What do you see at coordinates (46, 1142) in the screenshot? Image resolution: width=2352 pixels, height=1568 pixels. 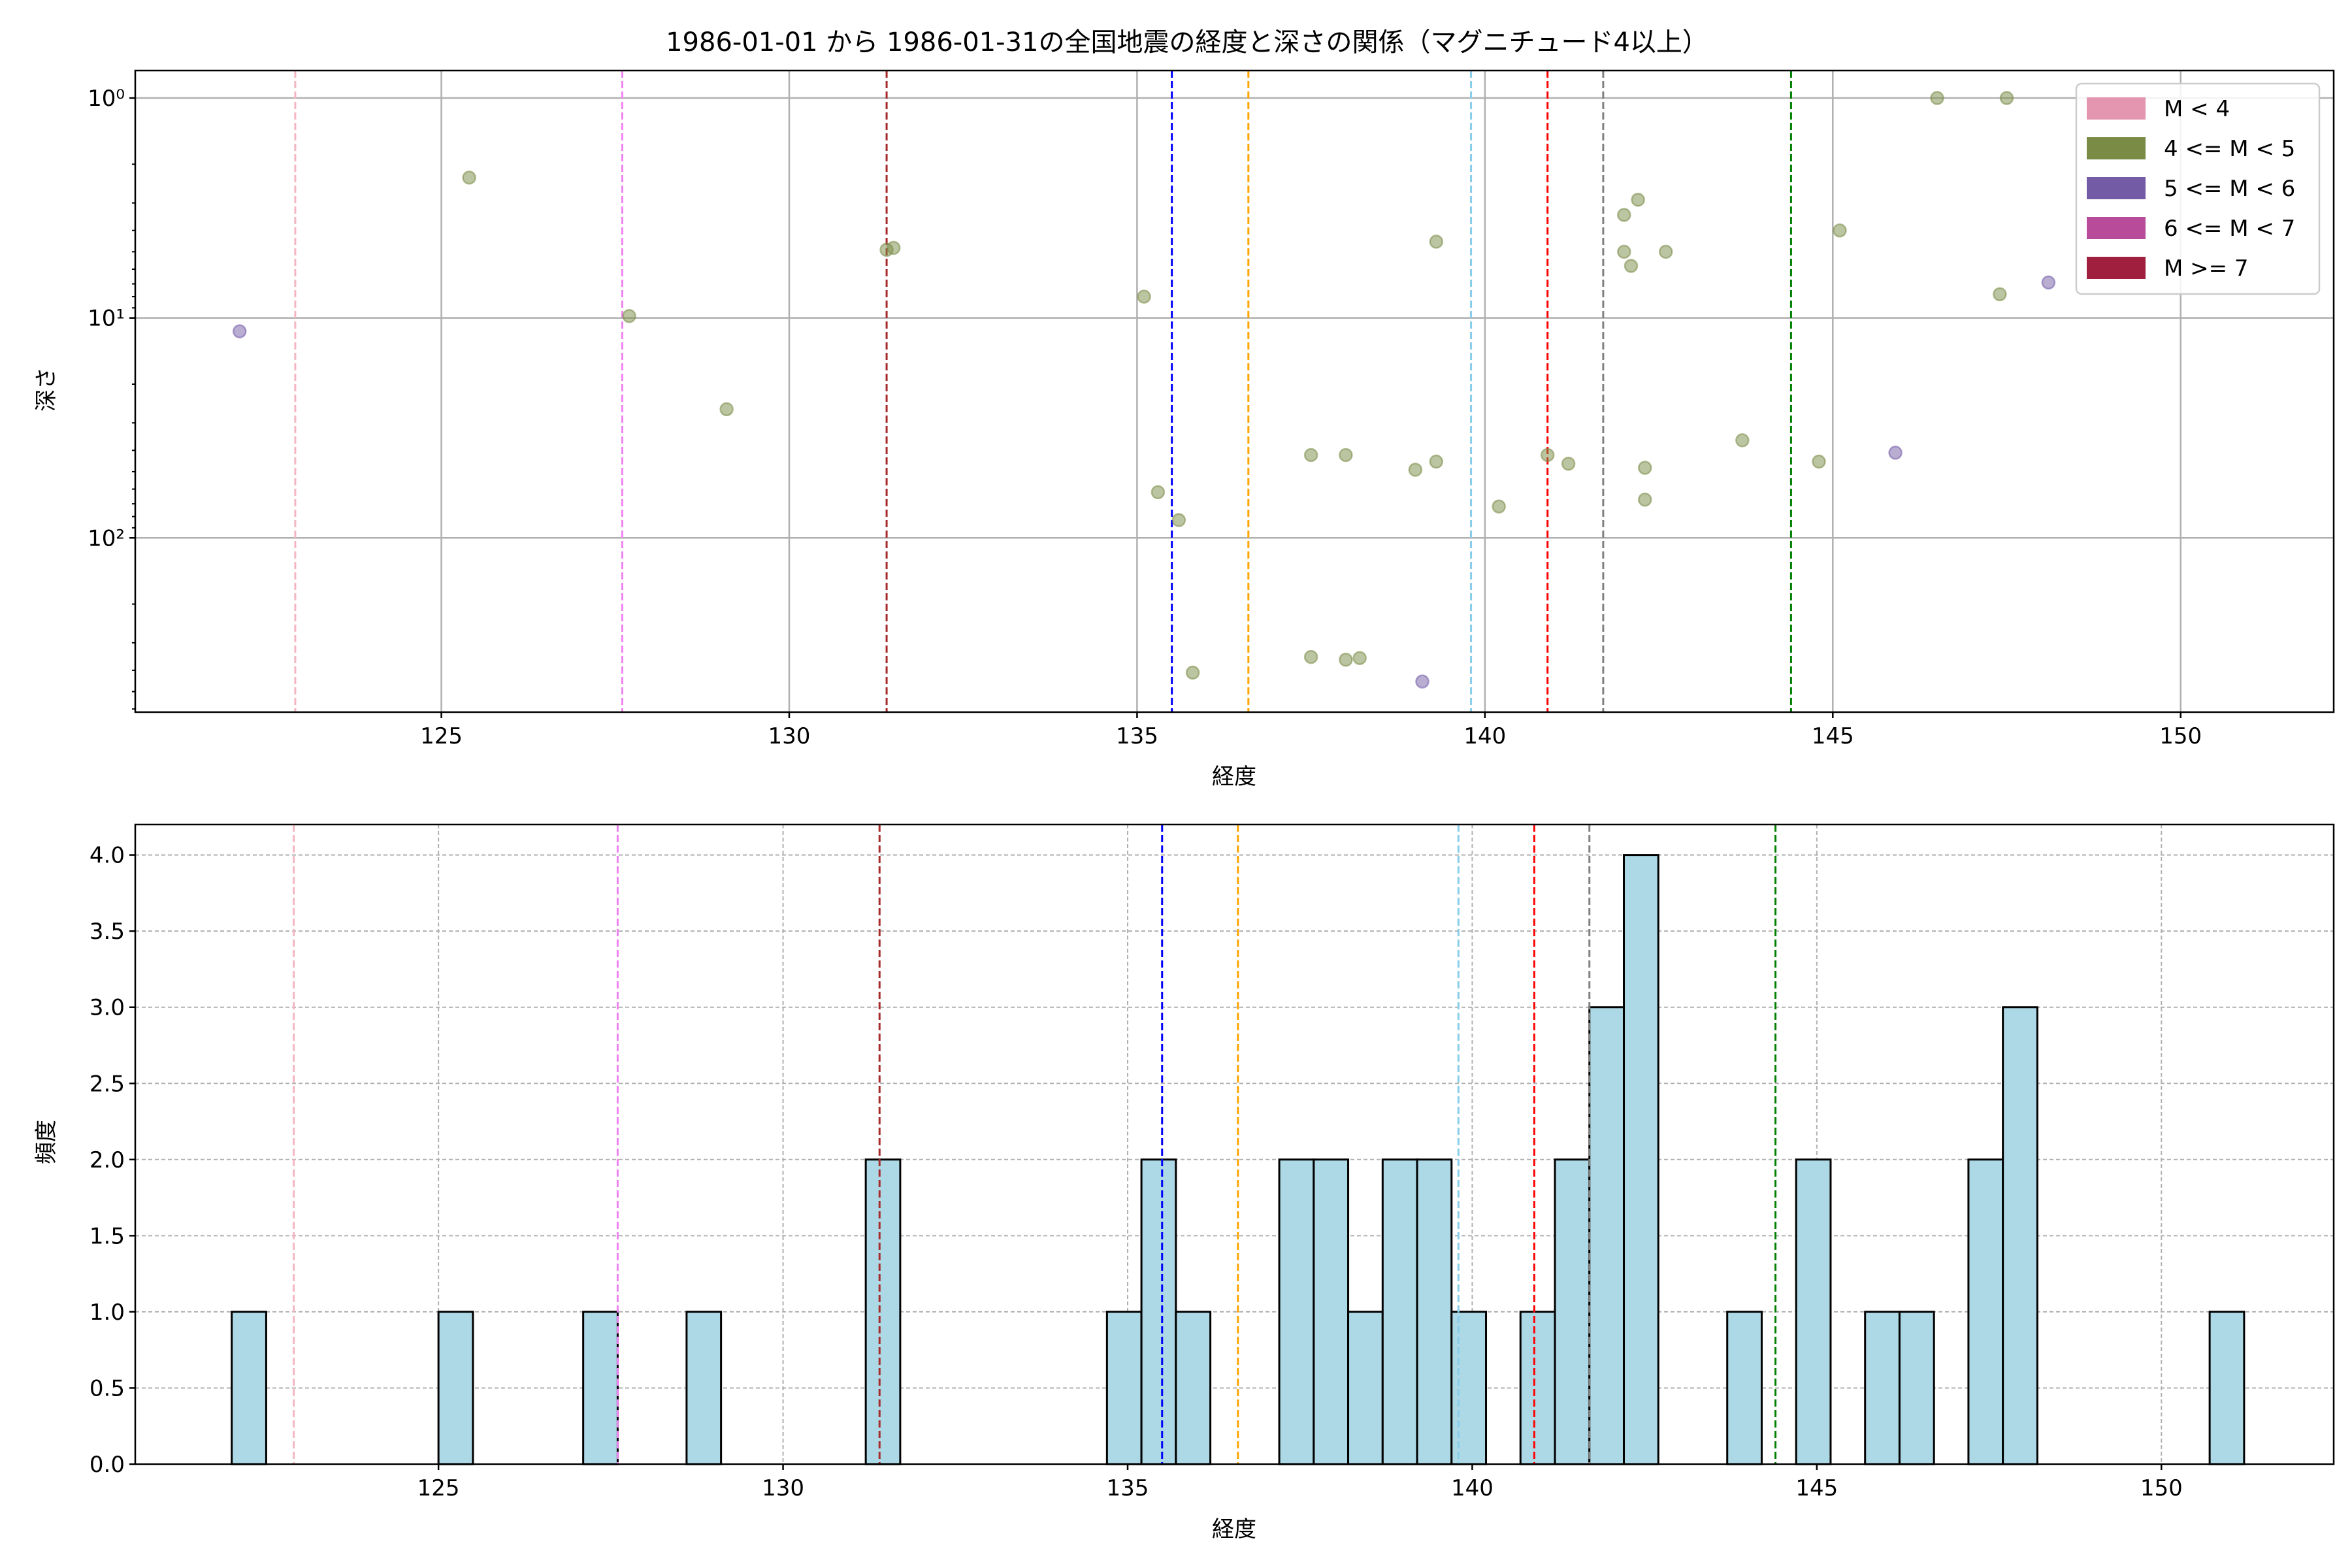 I see `histogram-y-axis-label: 頻度` at bounding box center [46, 1142].